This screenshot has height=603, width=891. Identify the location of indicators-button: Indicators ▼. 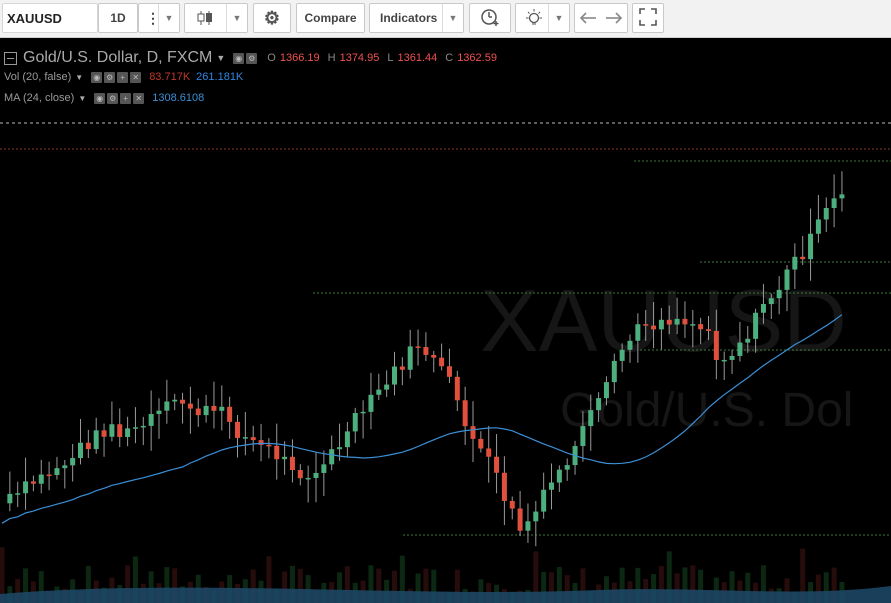
(416, 18).